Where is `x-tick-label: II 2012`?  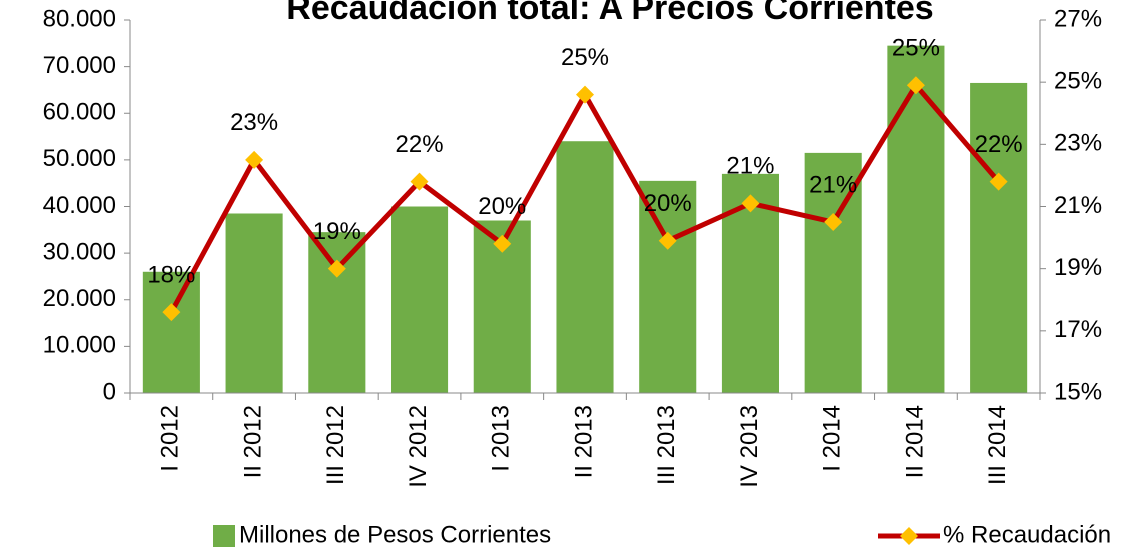
x-tick-label: II 2012 is located at coordinates (252, 441).